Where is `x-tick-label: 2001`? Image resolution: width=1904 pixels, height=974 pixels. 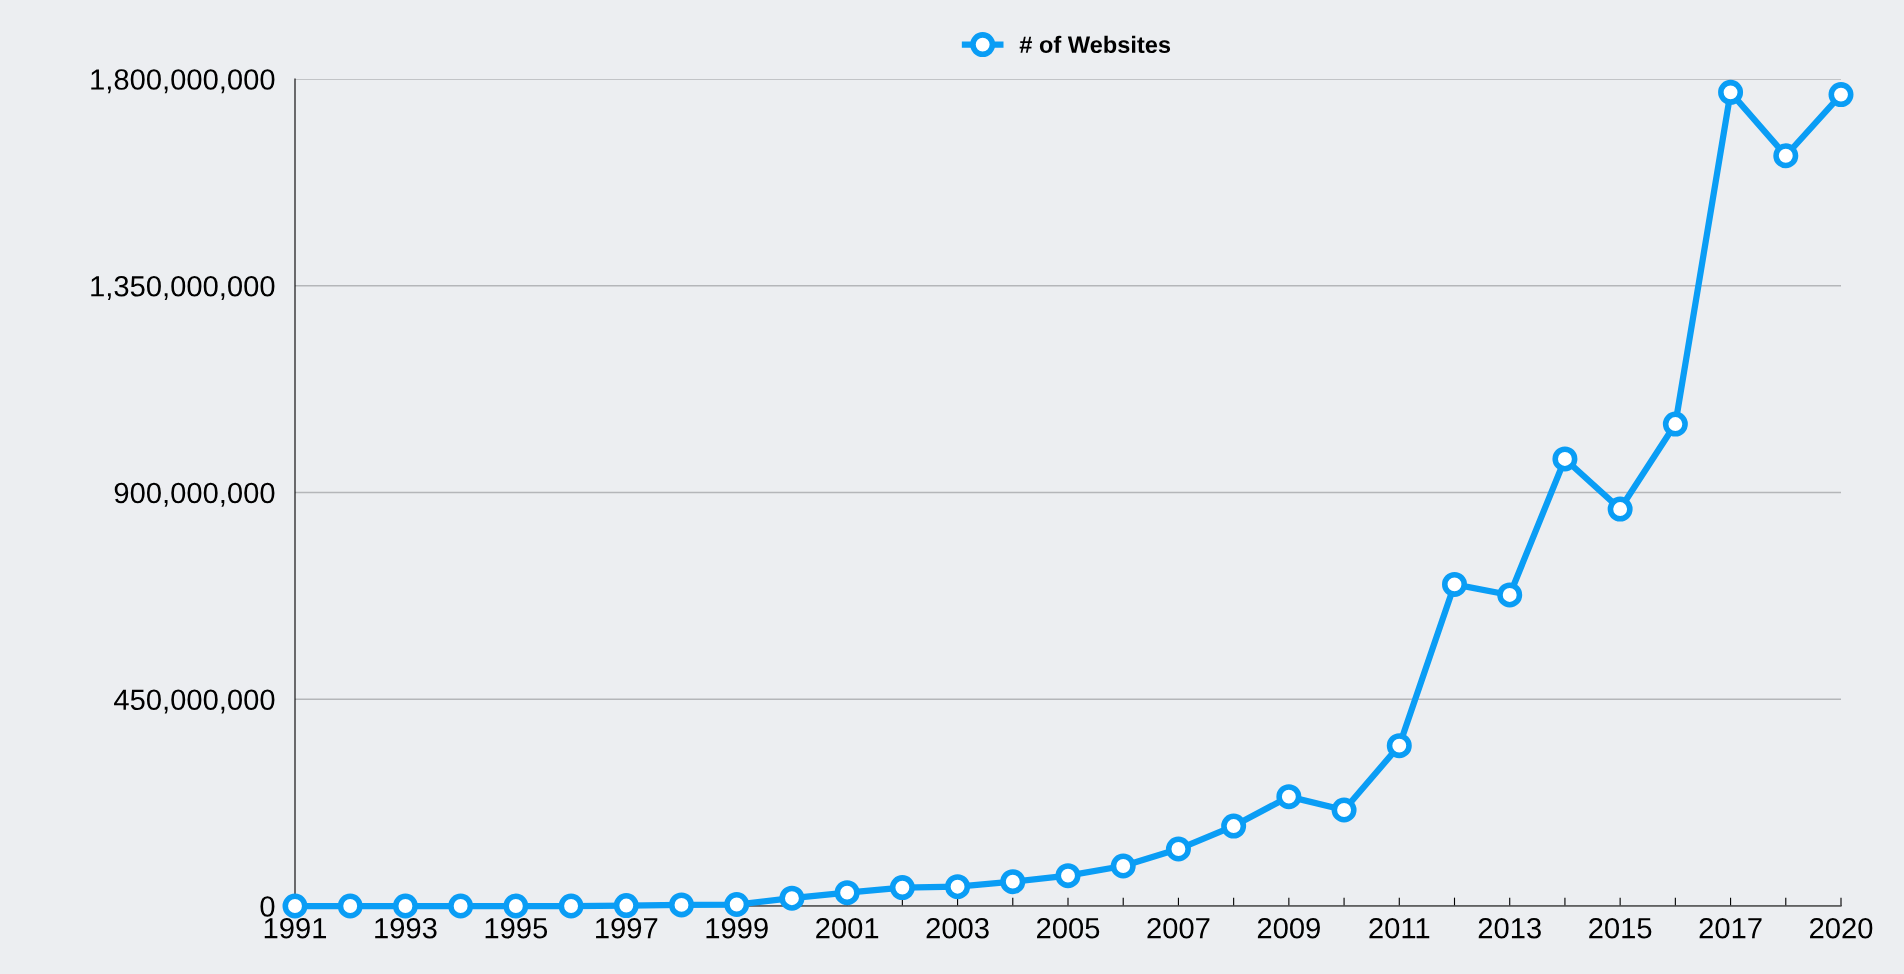
x-tick-label: 2001 is located at coordinates (847, 928).